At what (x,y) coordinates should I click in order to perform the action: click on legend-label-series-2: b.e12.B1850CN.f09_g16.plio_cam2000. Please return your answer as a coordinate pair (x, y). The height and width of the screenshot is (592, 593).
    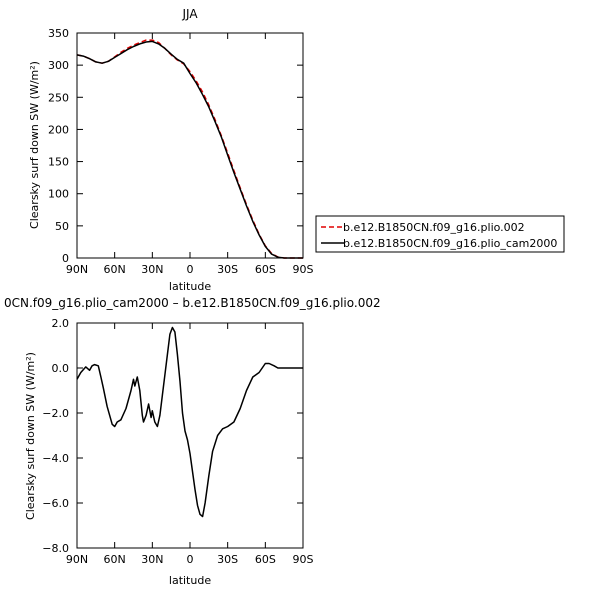
    Looking at the image, I should click on (450, 243).